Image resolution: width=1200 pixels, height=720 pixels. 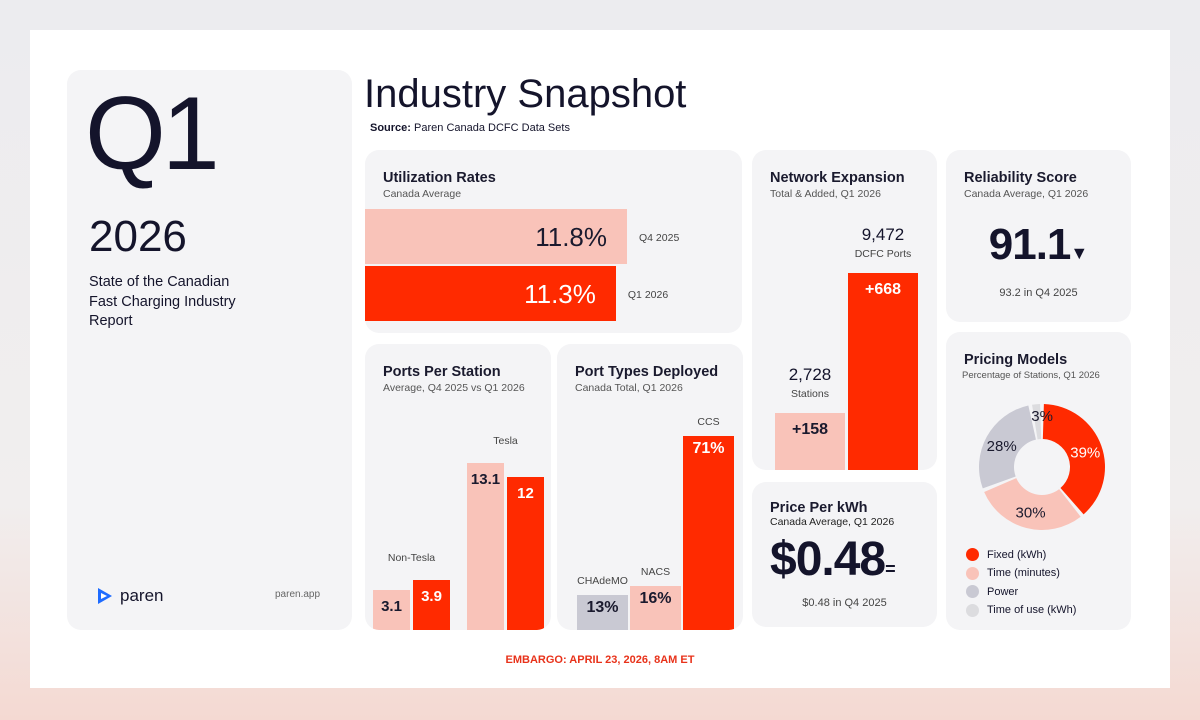 What do you see at coordinates (1038, 293) in the screenshot?
I see `reliability-previous: 93.2 in Q4 2025` at bounding box center [1038, 293].